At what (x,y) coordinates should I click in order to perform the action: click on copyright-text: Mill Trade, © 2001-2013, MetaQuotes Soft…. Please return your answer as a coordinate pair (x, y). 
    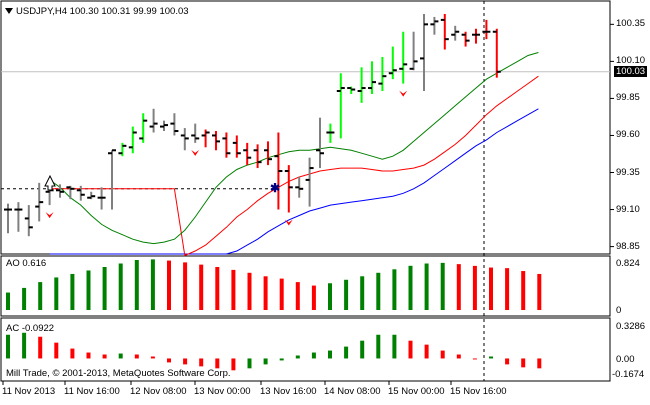
    Looking at the image, I should click on (118, 373).